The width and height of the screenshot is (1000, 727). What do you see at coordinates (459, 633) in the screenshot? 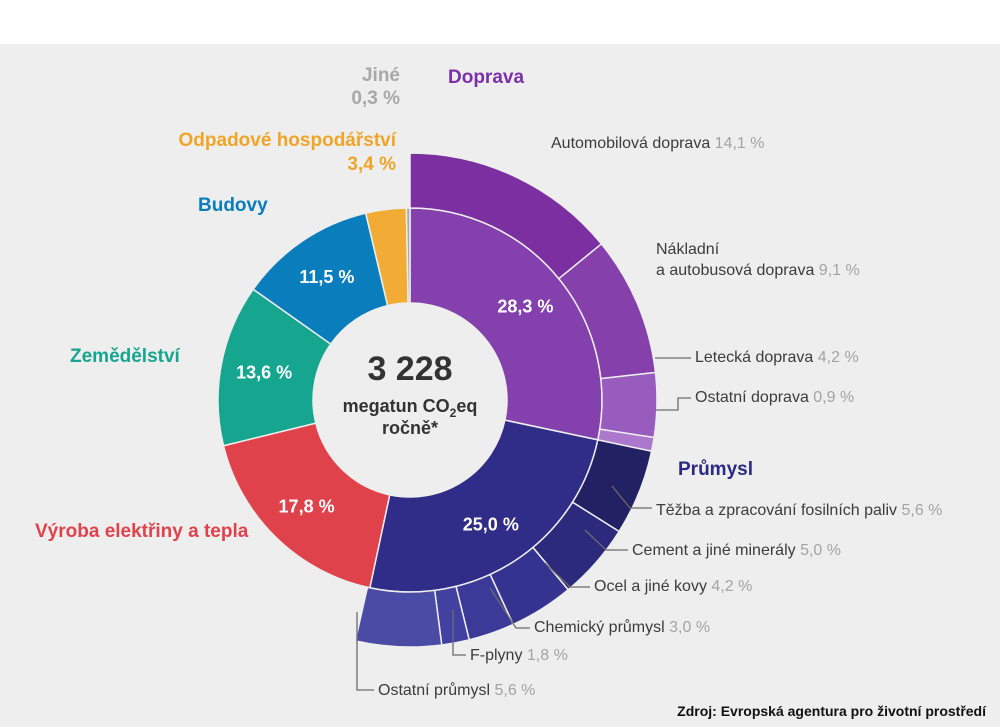
I see `leader-f-plyny` at bounding box center [459, 633].